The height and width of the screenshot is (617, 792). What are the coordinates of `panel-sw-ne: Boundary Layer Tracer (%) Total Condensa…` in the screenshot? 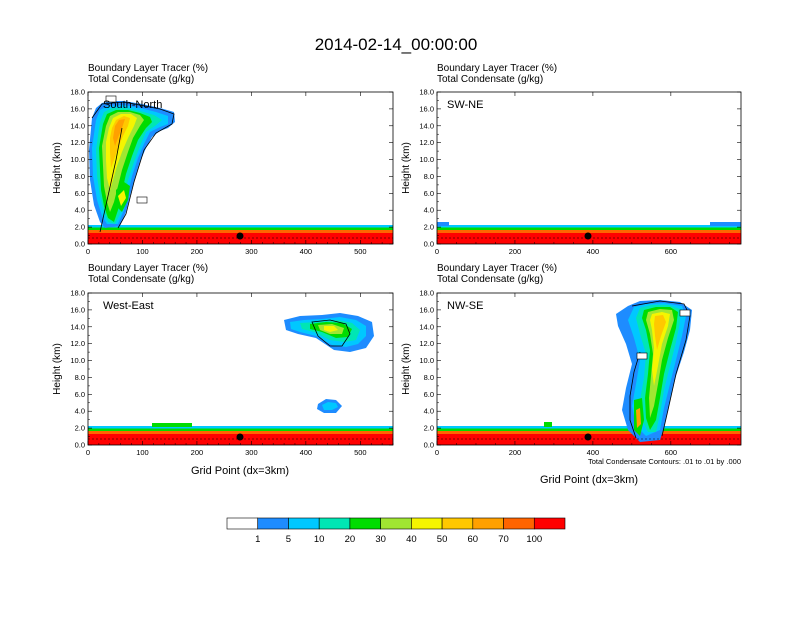 It's located at (571, 159).